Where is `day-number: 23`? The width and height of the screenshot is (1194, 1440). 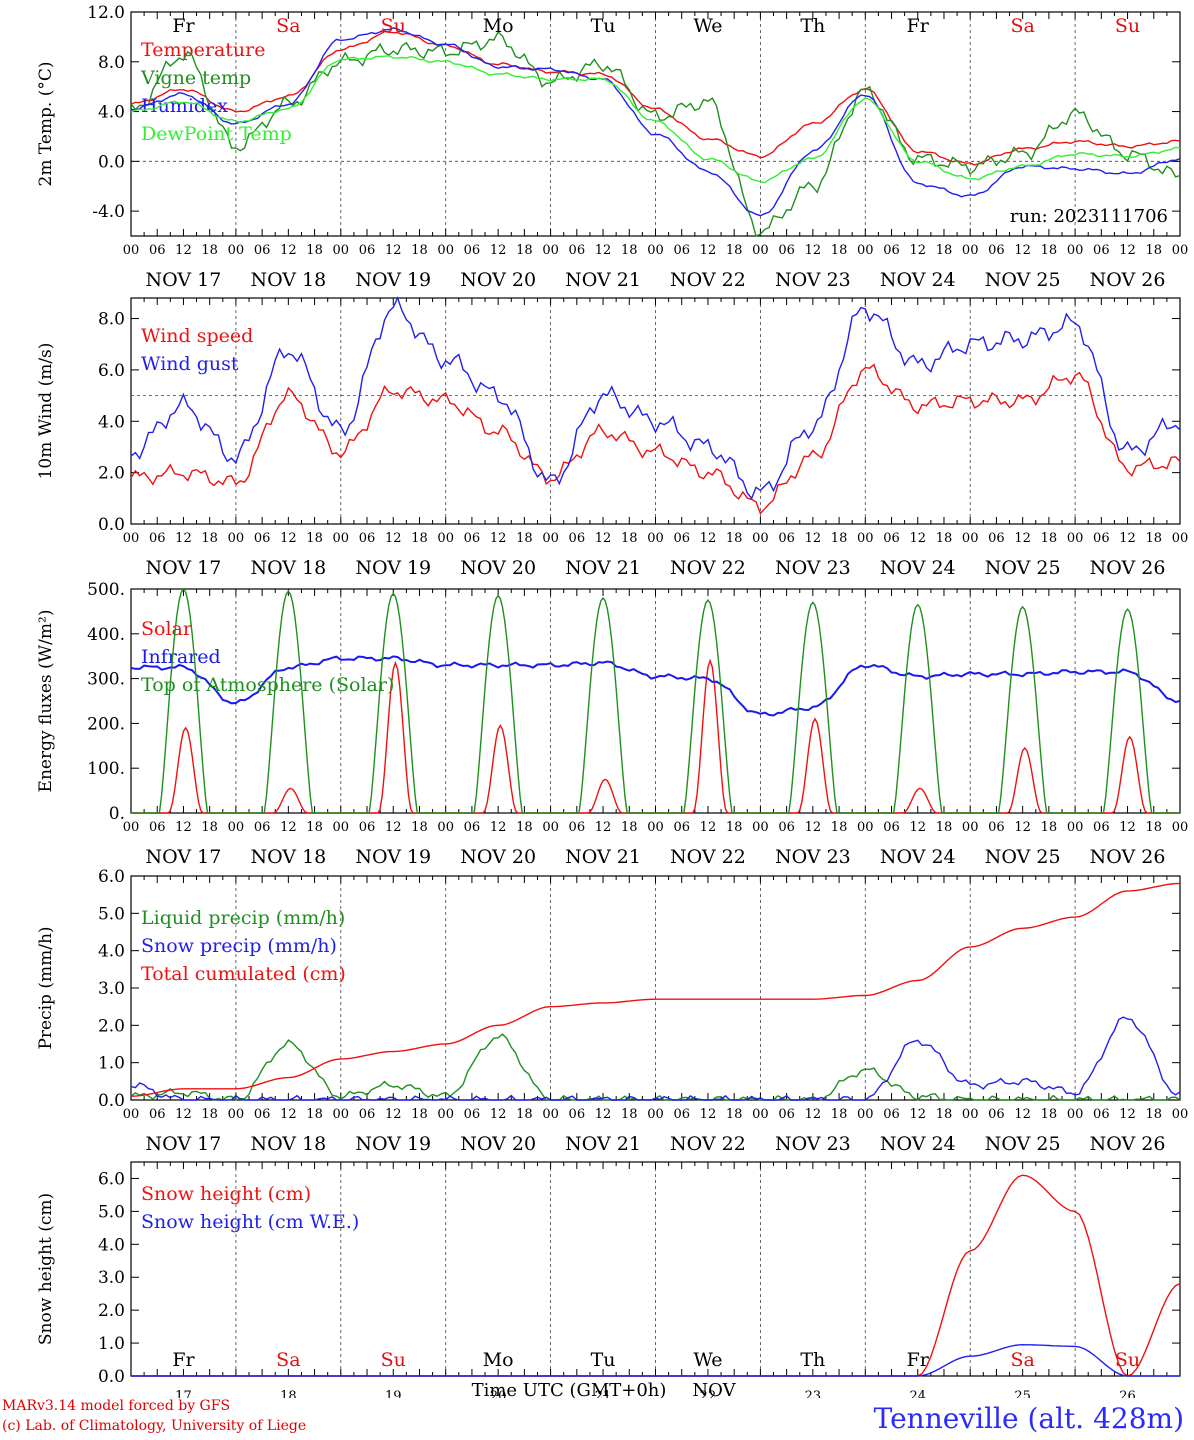
day-number: 23 is located at coordinates (813, 1393).